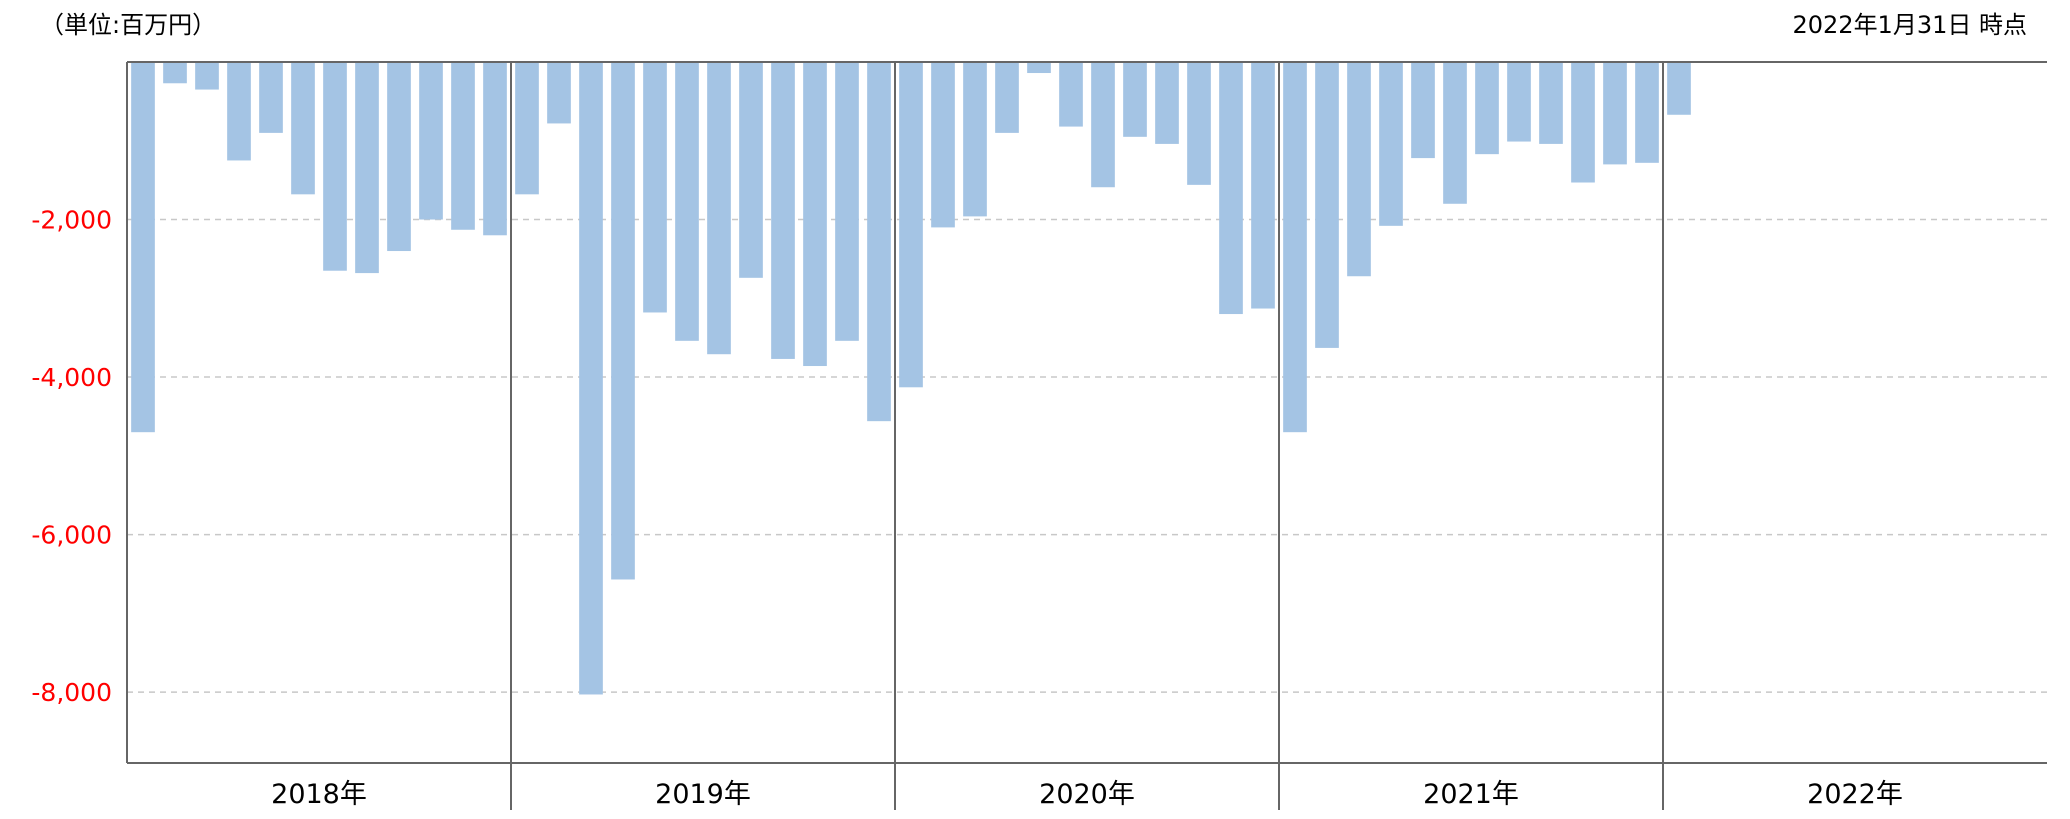 This screenshot has width=2070, height=819. Describe the element at coordinates (128, 25) in the screenshot. I see `unit-label: （単位:百万円）` at that location.